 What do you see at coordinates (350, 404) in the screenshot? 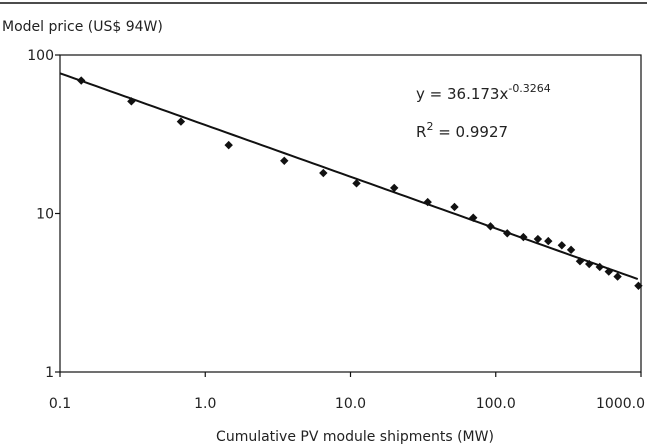
I see `x-tick-label: 10.0` at bounding box center [350, 404].